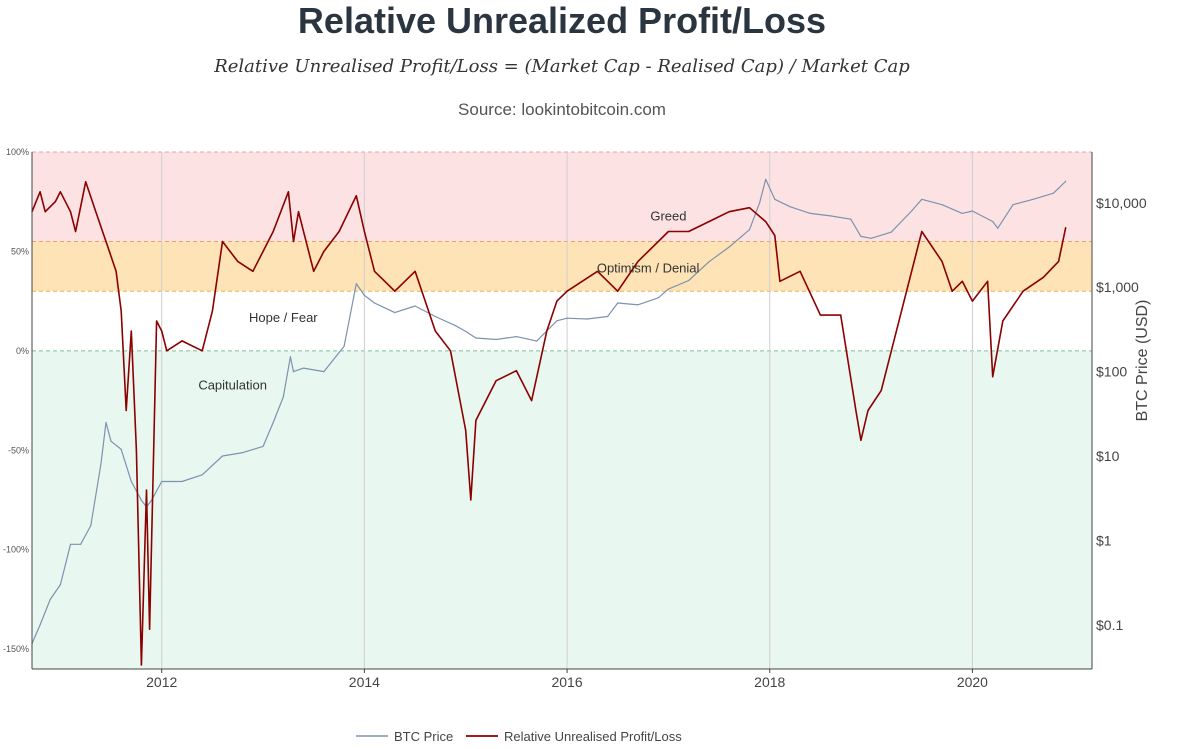  I want to click on right-tick-label-4: $1,000, so click(1117, 287).